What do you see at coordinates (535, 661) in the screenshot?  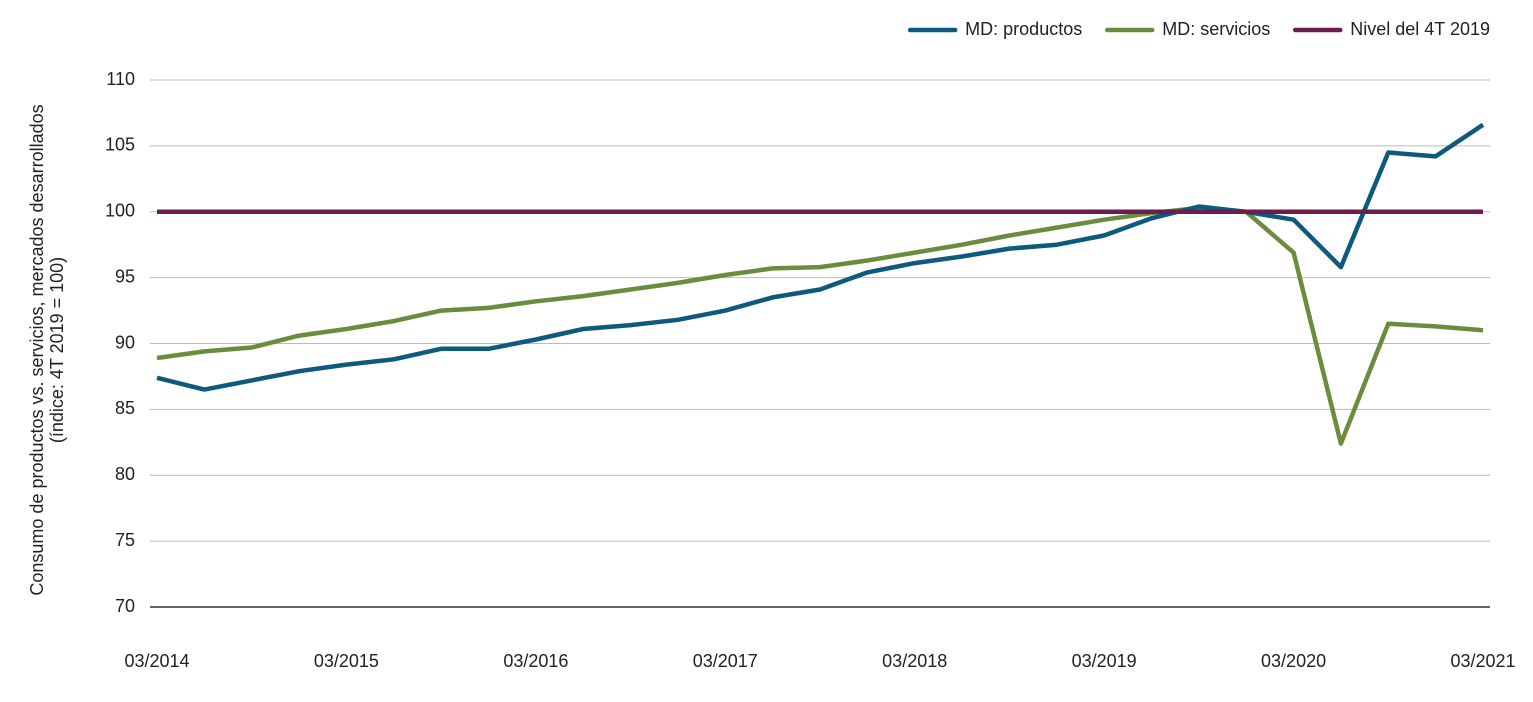 I see `x-tick-label: 03/2016` at bounding box center [535, 661].